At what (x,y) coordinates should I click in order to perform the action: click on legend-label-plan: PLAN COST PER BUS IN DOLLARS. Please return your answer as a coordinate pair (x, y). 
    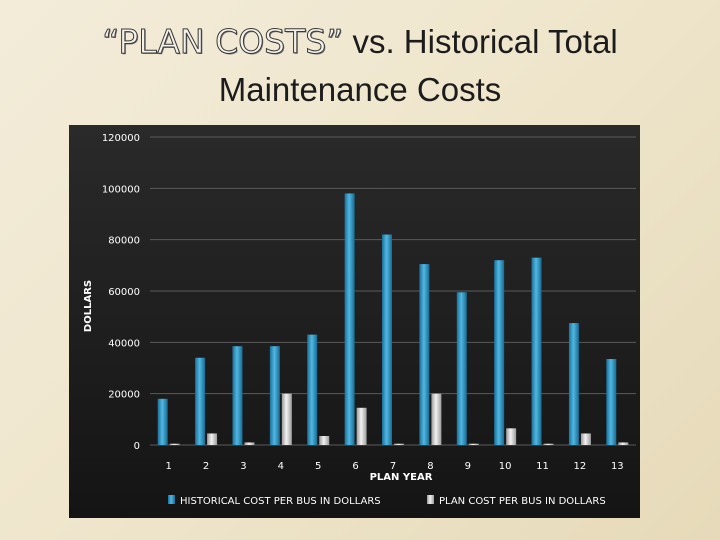
    Looking at the image, I should click on (522, 501).